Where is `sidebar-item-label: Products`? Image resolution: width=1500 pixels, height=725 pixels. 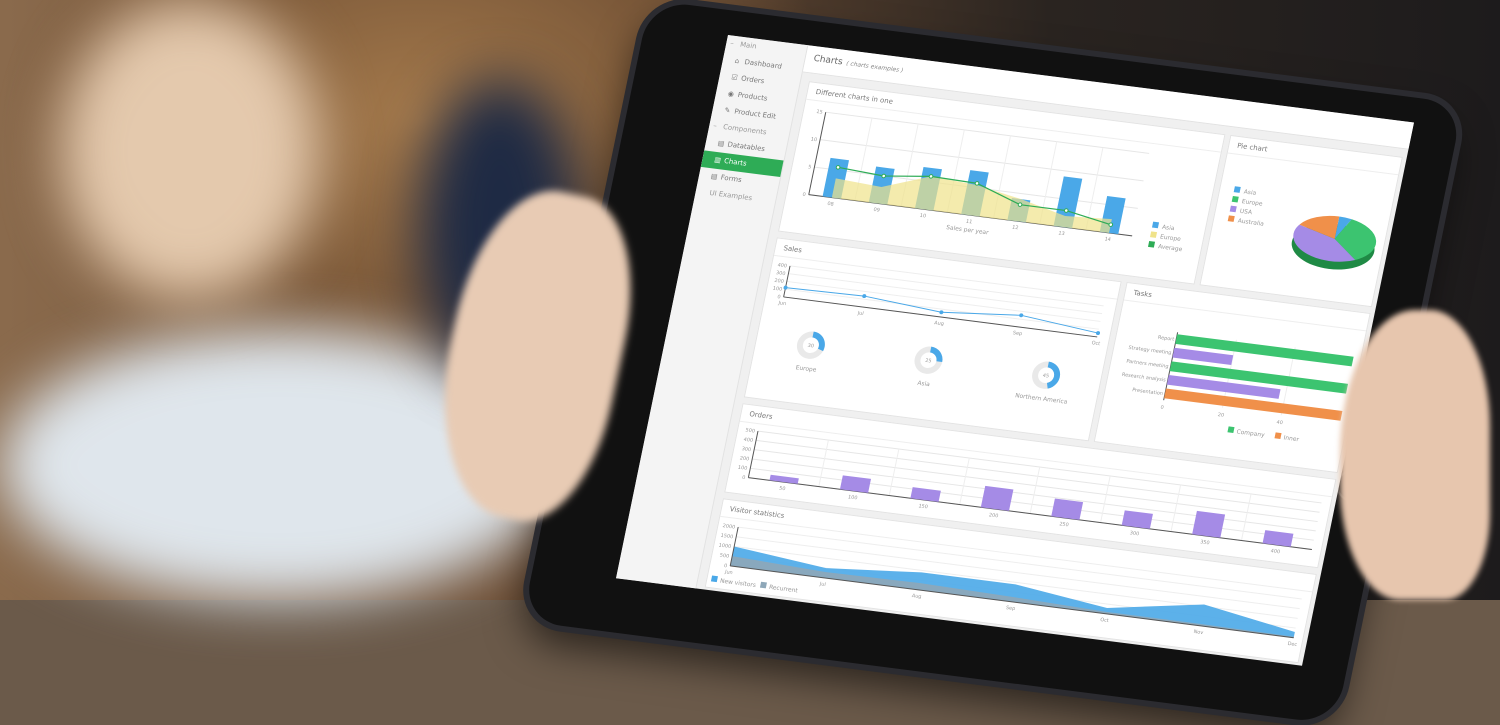 sidebar-item-label: Products is located at coordinates (752, 97).